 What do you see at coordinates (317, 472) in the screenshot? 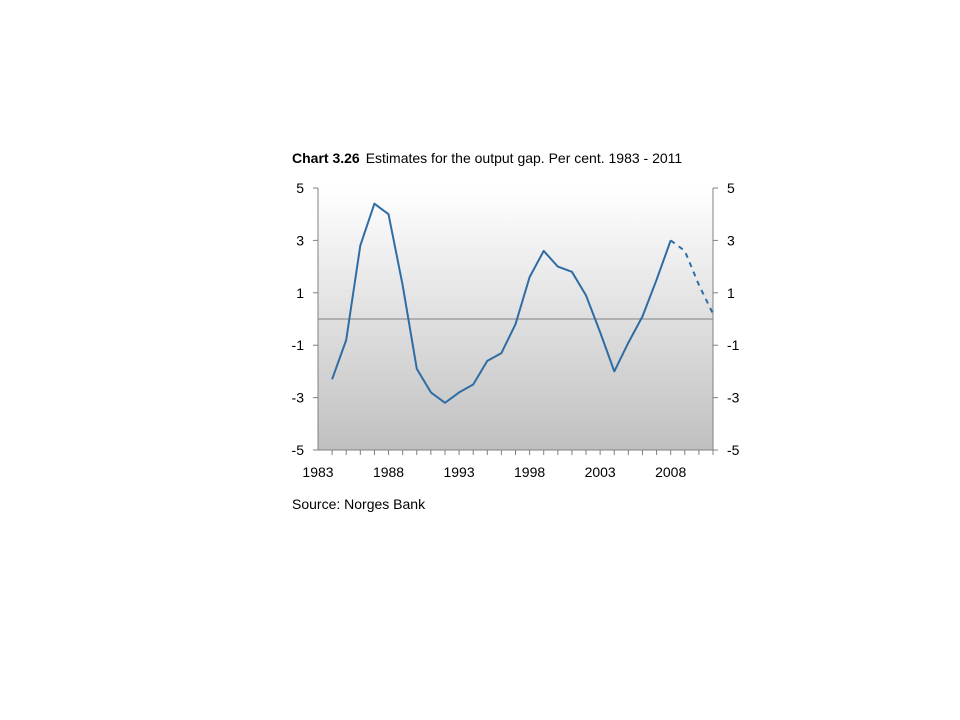
I see `x-tick-label: 1983` at bounding box center [317, 472].